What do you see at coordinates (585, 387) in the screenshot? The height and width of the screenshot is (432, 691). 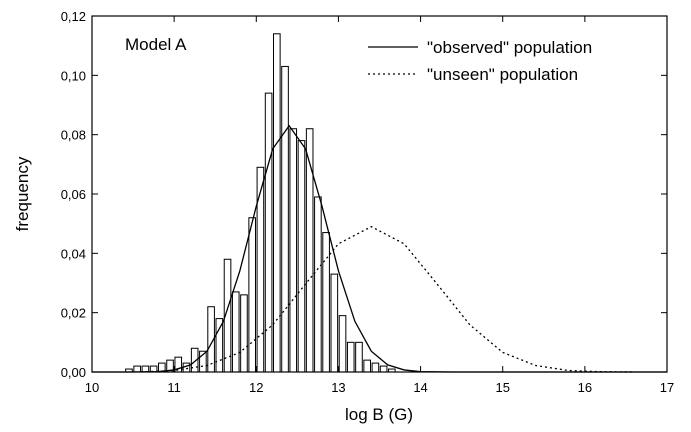 I see `x-tick-label: 16` at bounding box center [585, 387].